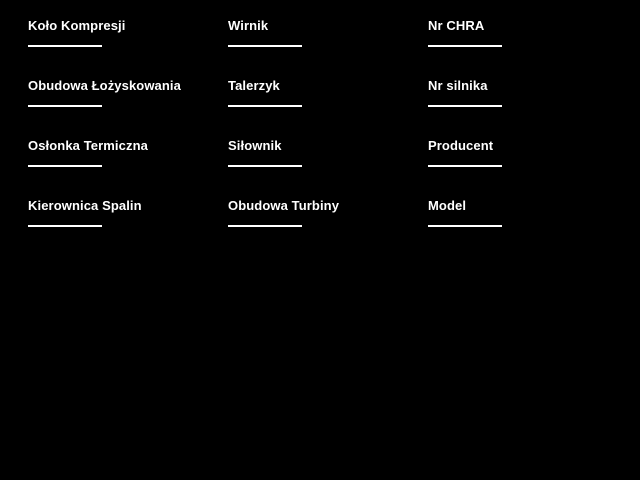  What do you see at coordinates (255, 145) in the screenshot?
I see `field-label: Siłownik` at bounding box center [255, 145].